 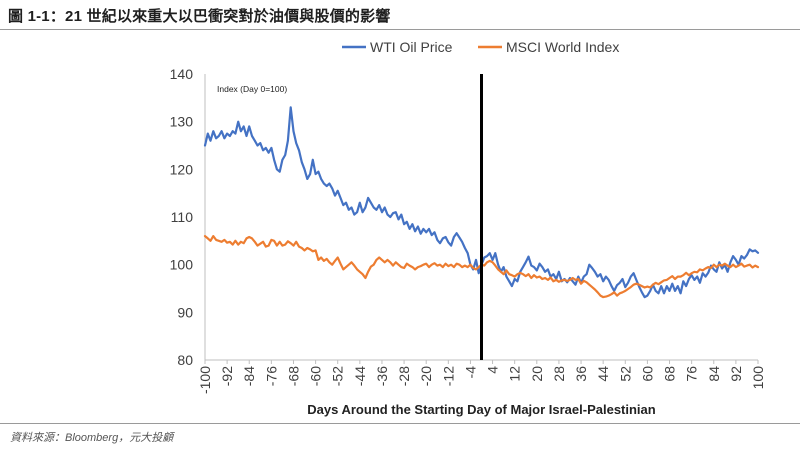 I want to click on x-tick-label: -28, so click(x=404, y=376).